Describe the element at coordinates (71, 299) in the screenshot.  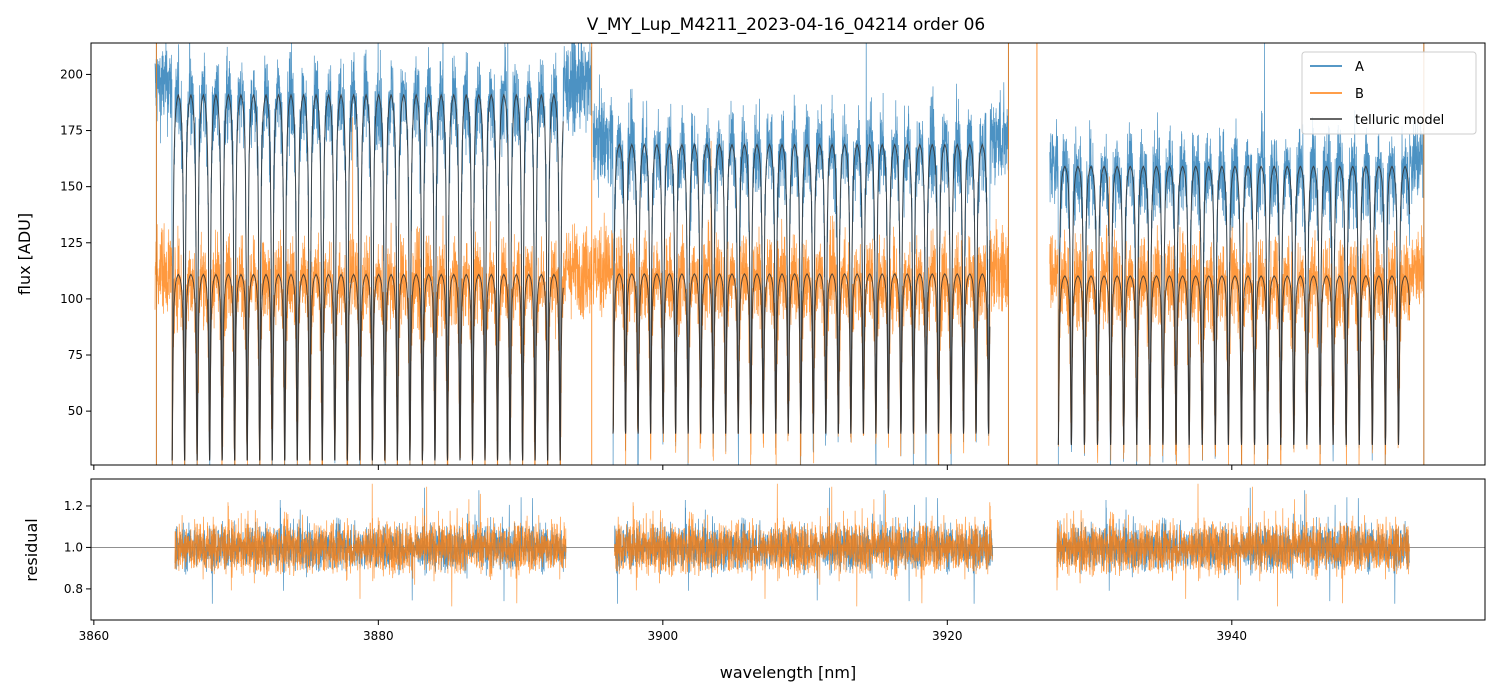
I see `flux-ytick-label-100: 100` at that location.